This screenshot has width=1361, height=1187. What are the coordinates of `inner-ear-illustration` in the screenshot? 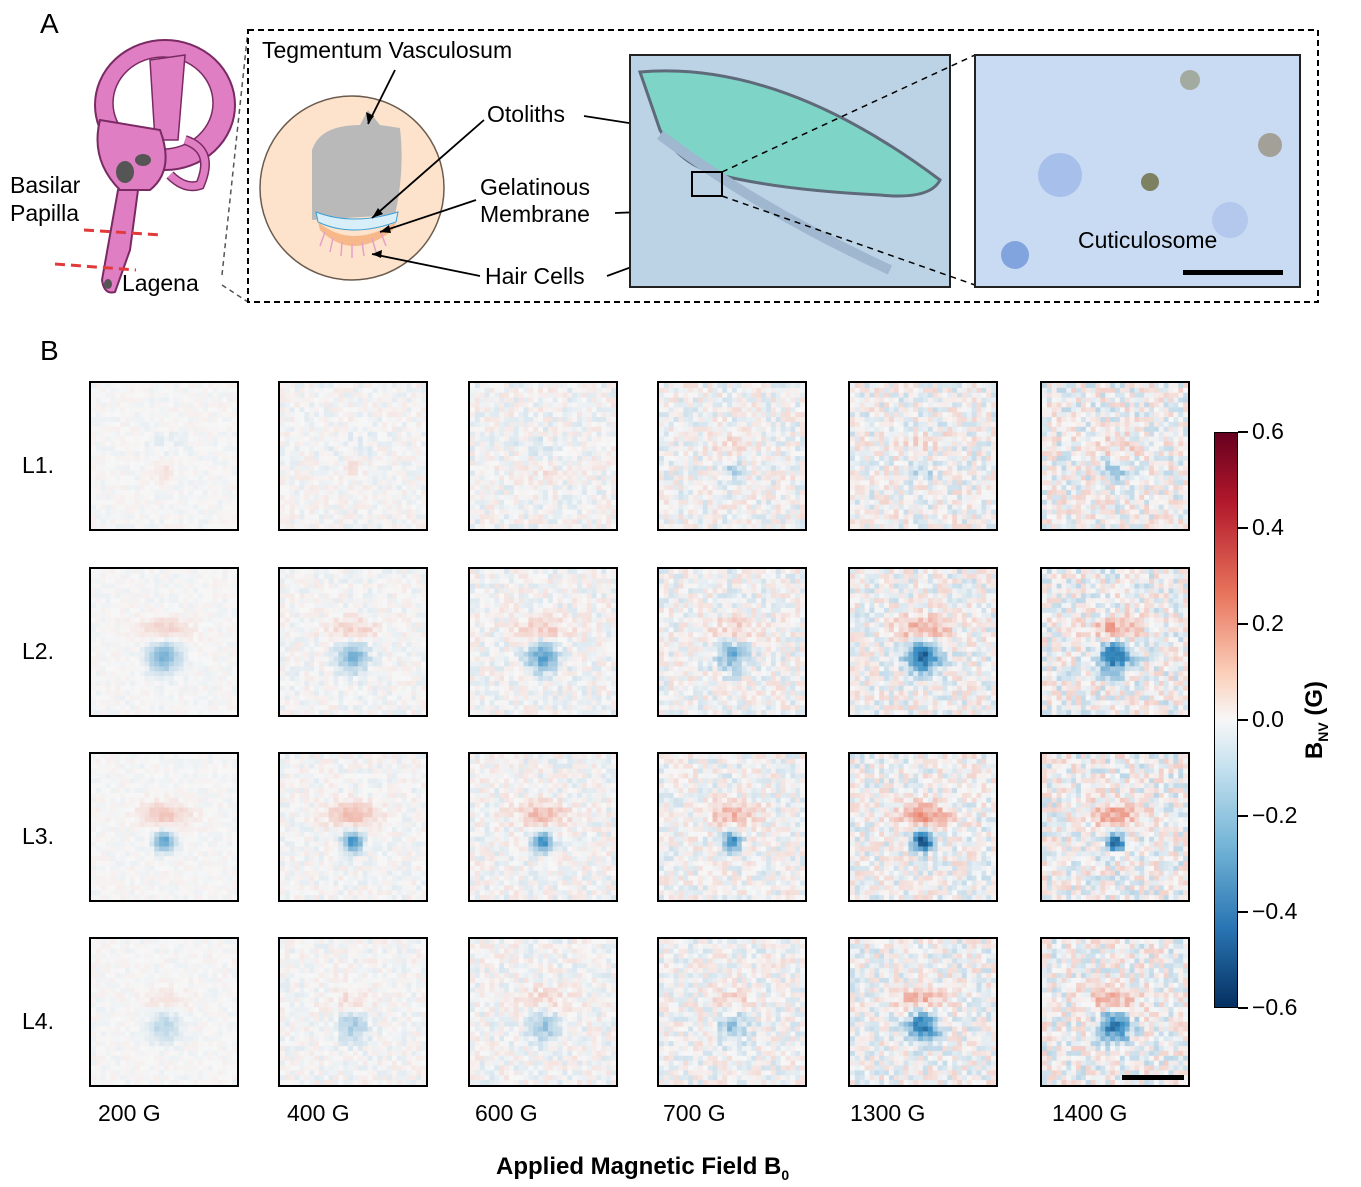 It's located at (145, 166).